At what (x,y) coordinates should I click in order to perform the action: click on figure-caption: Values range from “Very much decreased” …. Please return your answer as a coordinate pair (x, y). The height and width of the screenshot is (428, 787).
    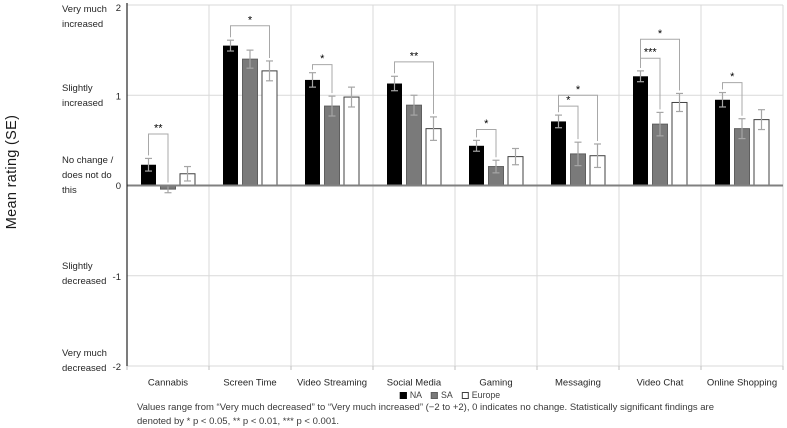
    Looking at the image, I should click on (461, 414).